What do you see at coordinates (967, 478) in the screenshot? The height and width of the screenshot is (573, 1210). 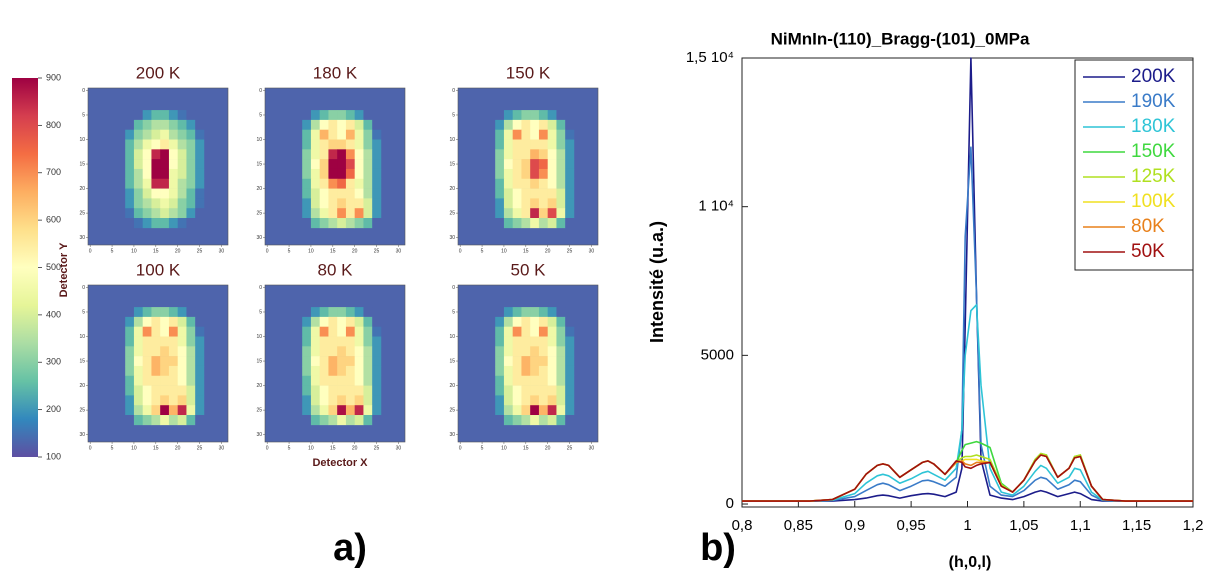 I see `series-line` at bounding box center [967, 478].